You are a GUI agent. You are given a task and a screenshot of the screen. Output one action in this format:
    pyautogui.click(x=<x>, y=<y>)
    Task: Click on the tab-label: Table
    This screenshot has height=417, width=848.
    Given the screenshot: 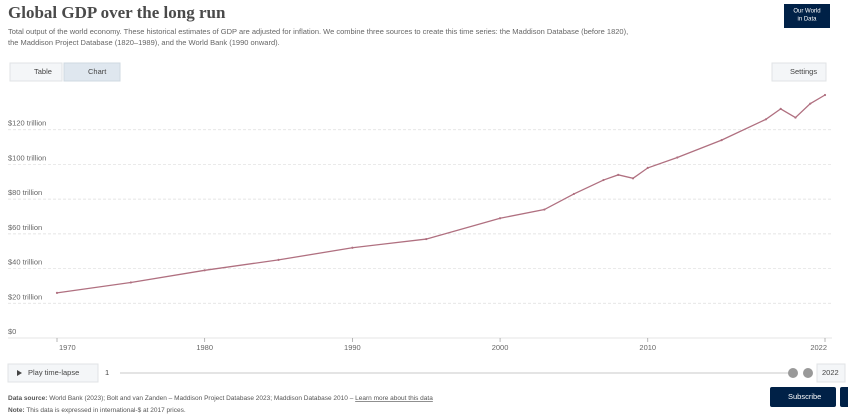 What is the action you would take?
    pyautogui.click(x=43, y=71)
    